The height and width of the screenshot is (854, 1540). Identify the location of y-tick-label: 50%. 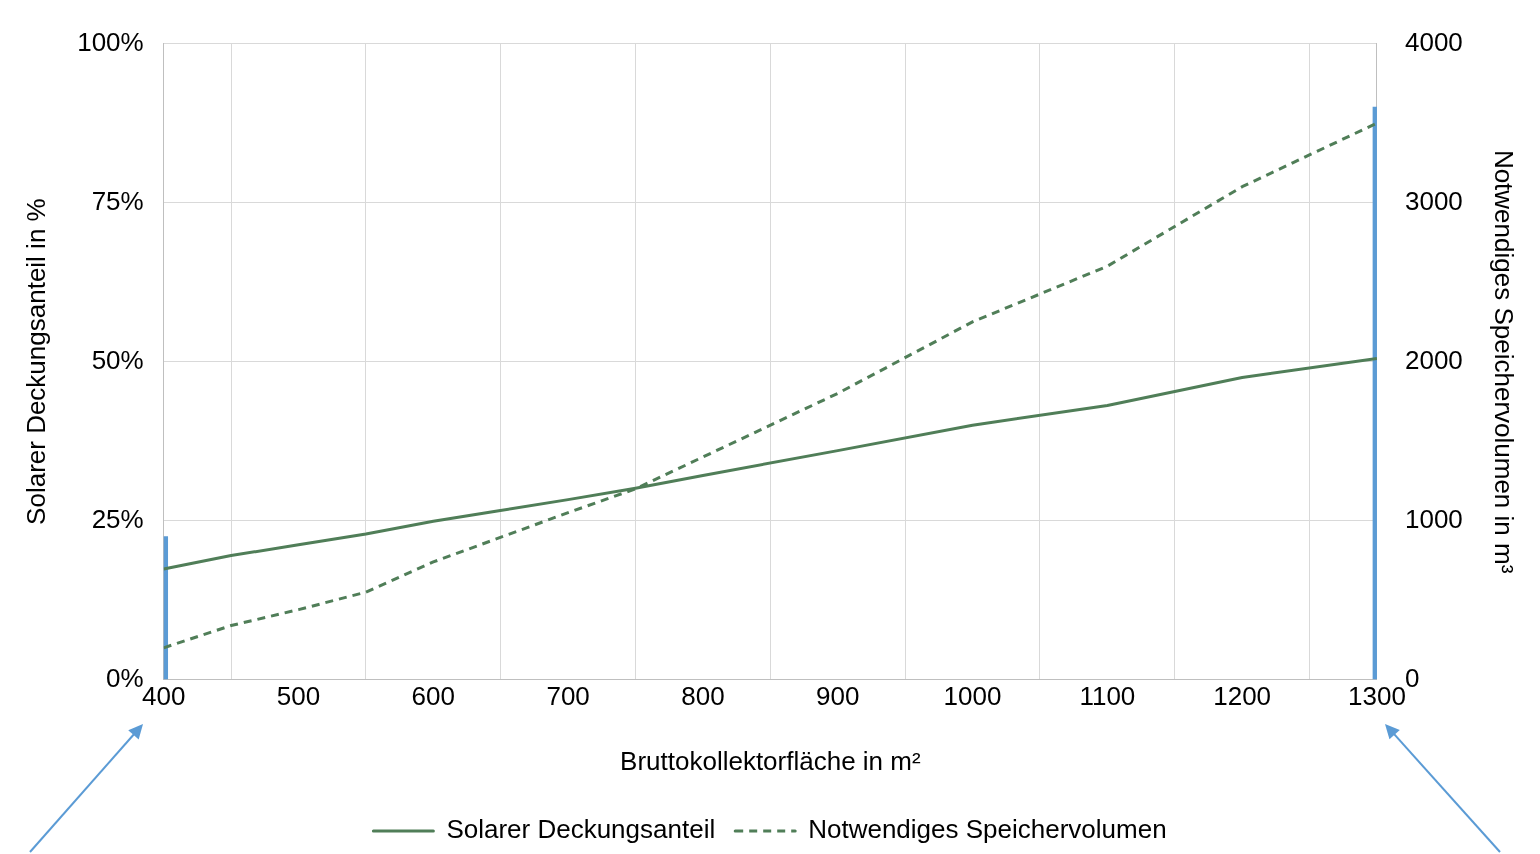
(117, 359).